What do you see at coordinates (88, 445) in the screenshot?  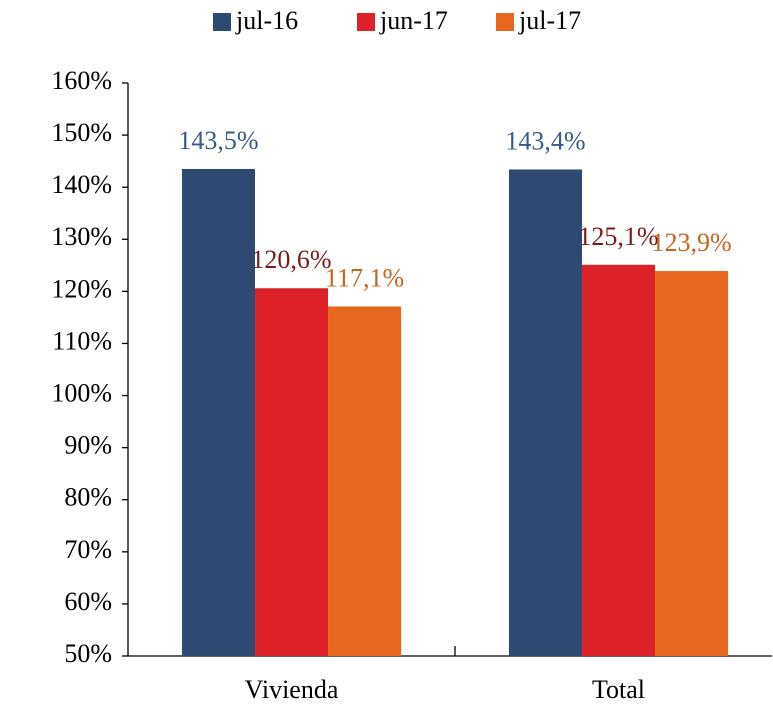 I see `y-tick-label: 90%` at bounding box center [88, 445].